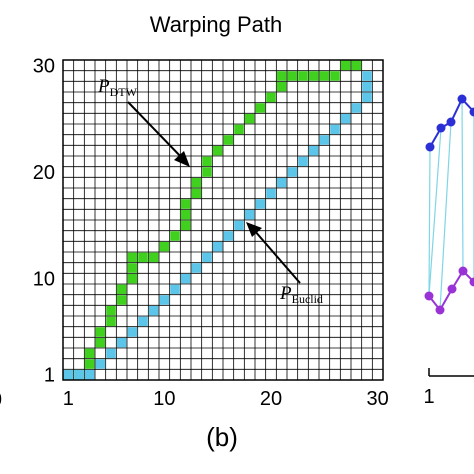  I want to click on right-panel-lower-series, so click(449, 290).